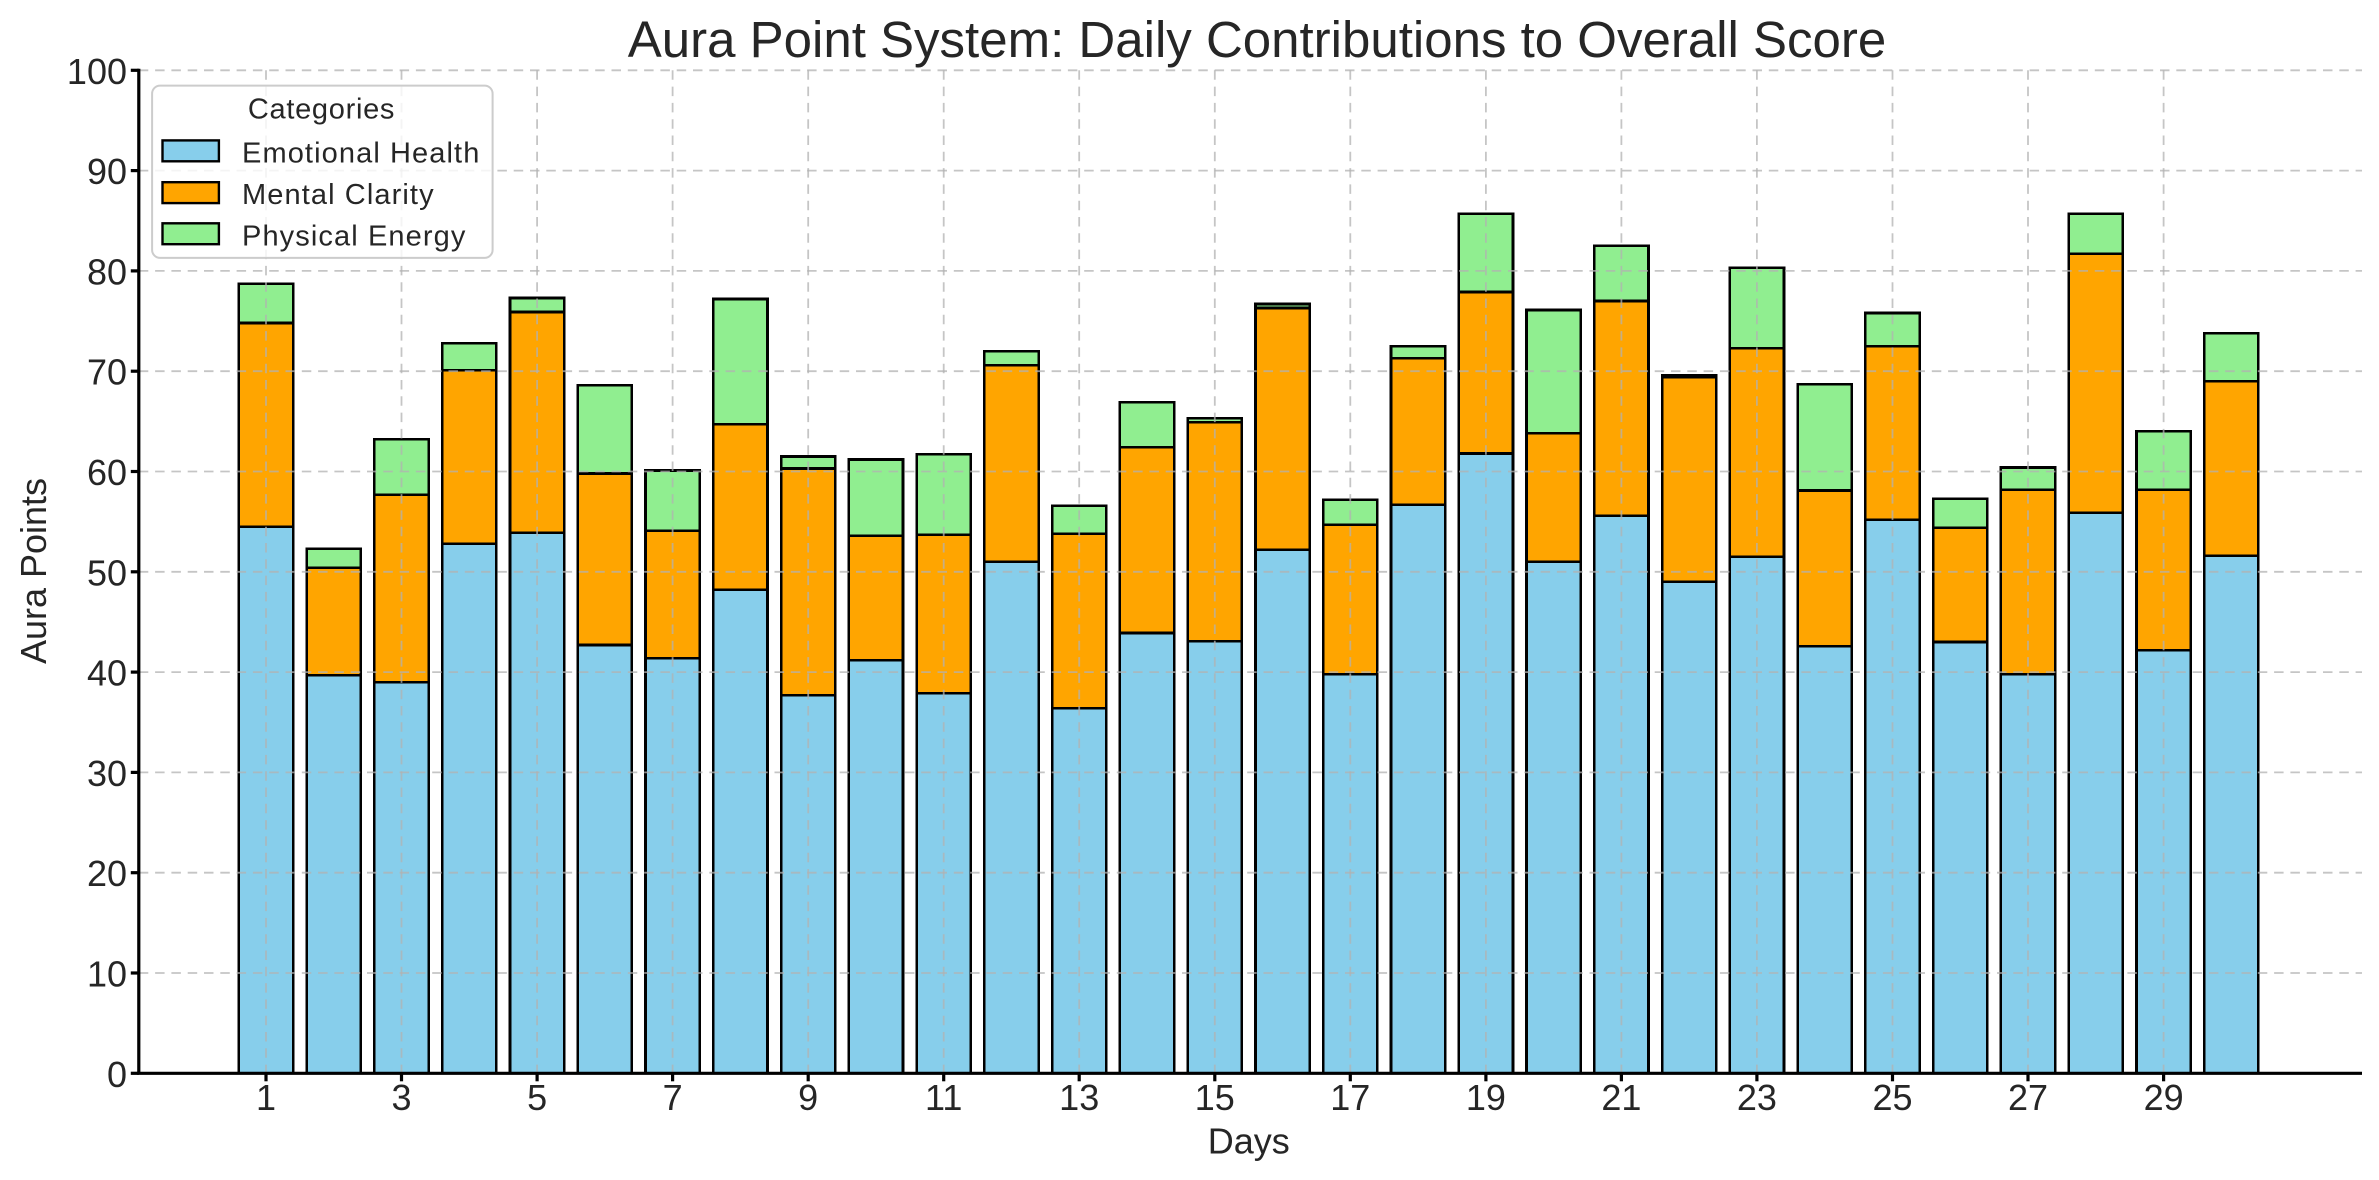 The height and width of the screenshot is (1180, 2379). What do you see at coordinates (2164, 1097) in the screenshot?
I see `svg-text: 29` at bounding box center [2164, 1097].